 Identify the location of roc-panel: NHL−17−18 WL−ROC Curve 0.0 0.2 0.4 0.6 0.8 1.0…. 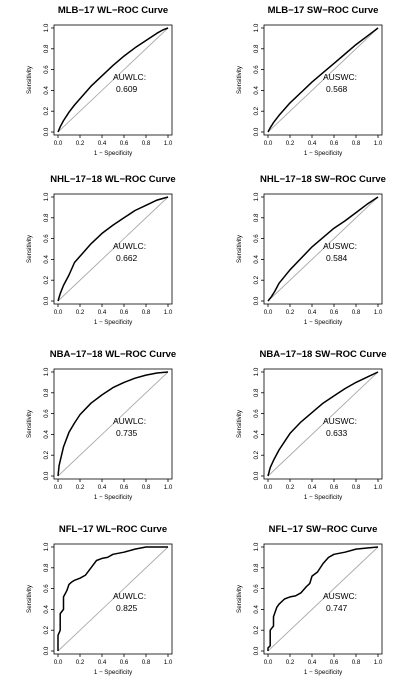
(101, 250).